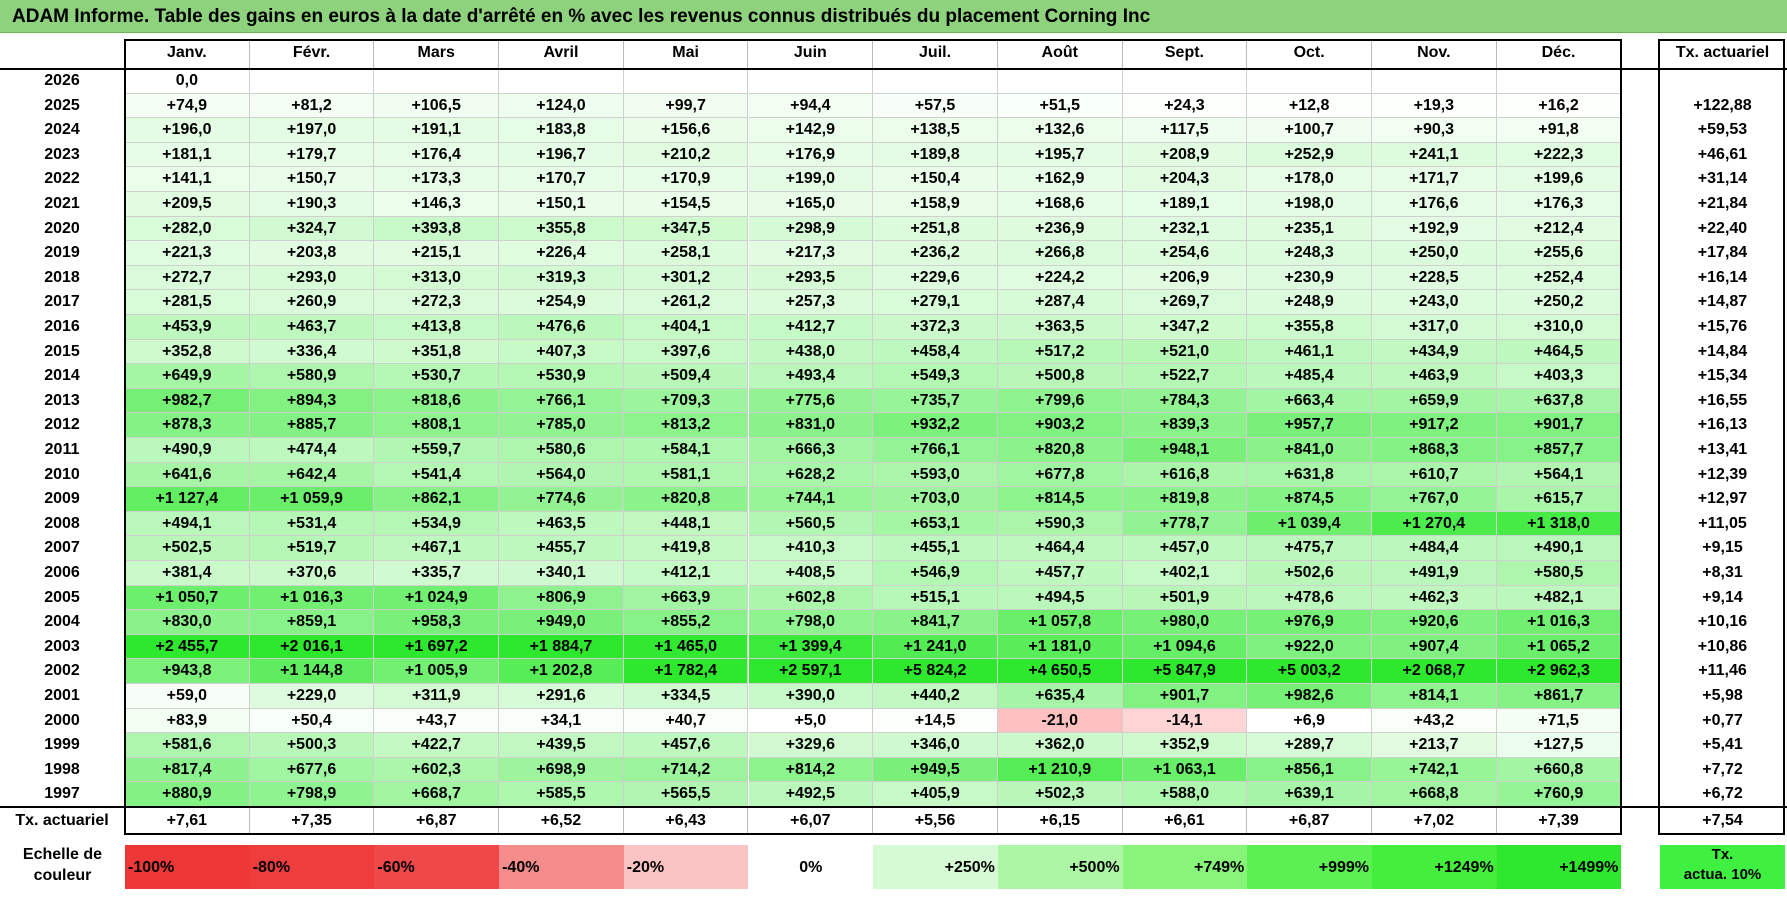  I want to click on footer-rate-cell: +7,39, so click(1559, 821).